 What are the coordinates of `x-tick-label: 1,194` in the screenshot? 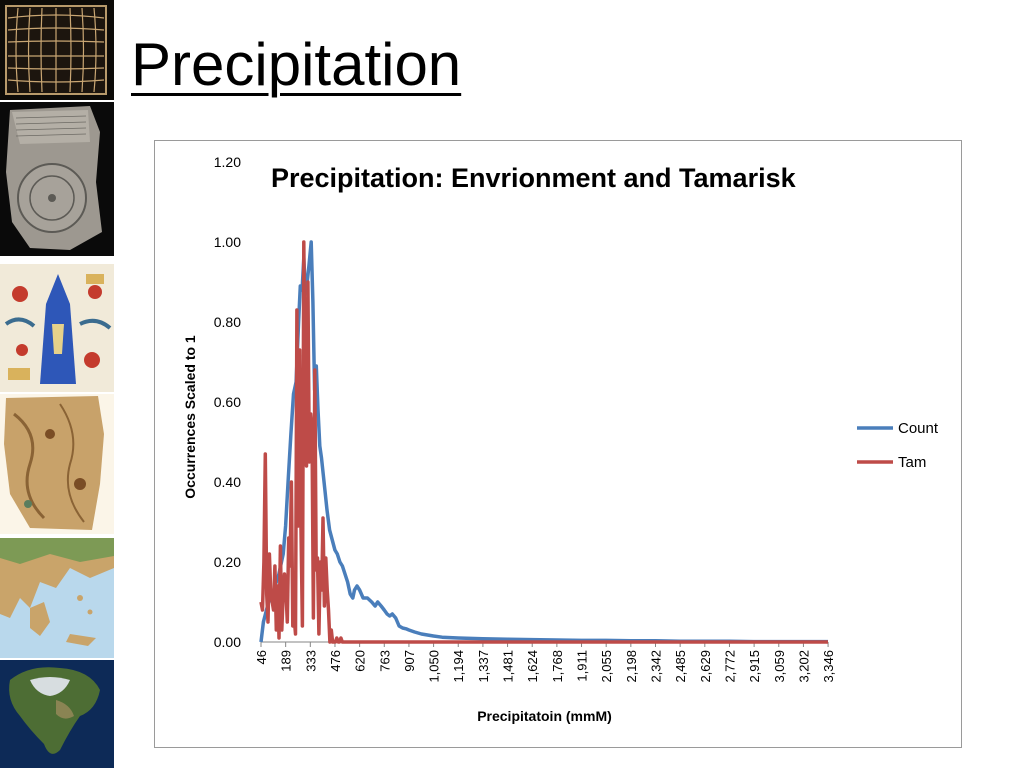 It's located at (458, 666).